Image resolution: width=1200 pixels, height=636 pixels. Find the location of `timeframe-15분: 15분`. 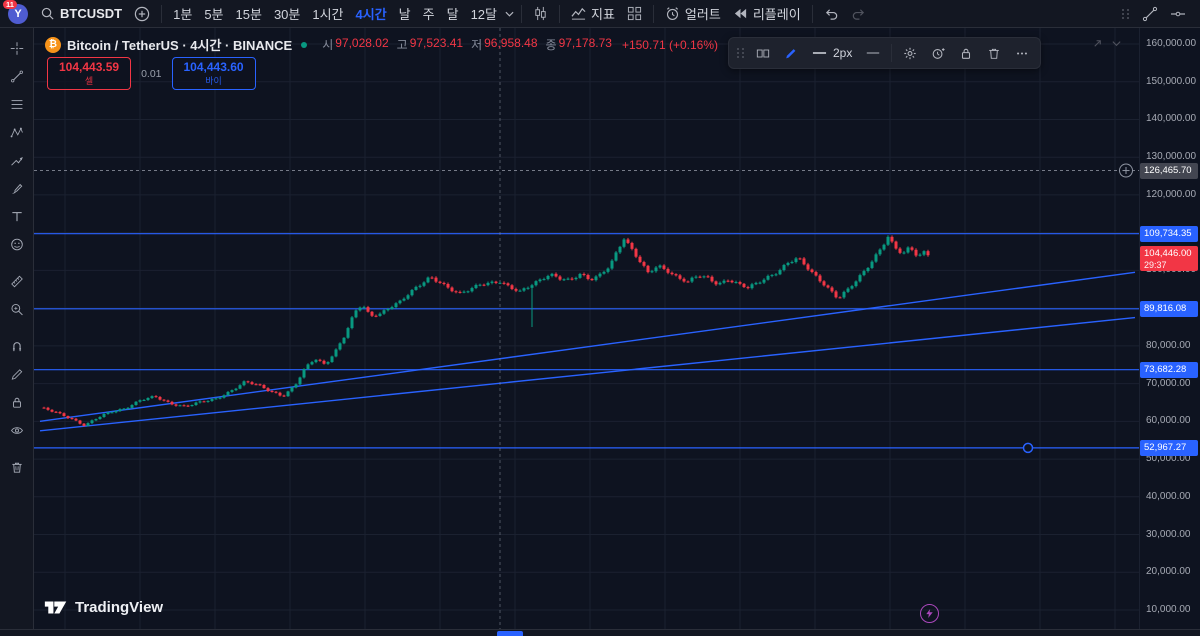

timeframe-15분: 15분 is located at coordinates (249, 14).